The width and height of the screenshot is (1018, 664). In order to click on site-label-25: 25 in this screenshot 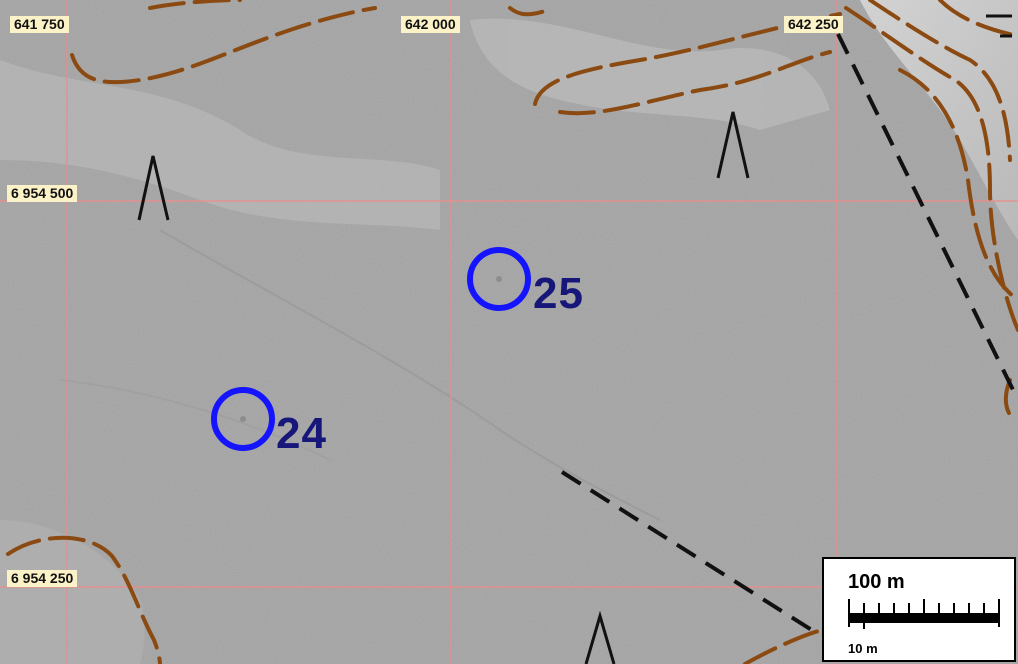, I will do `click(558, 293)`.